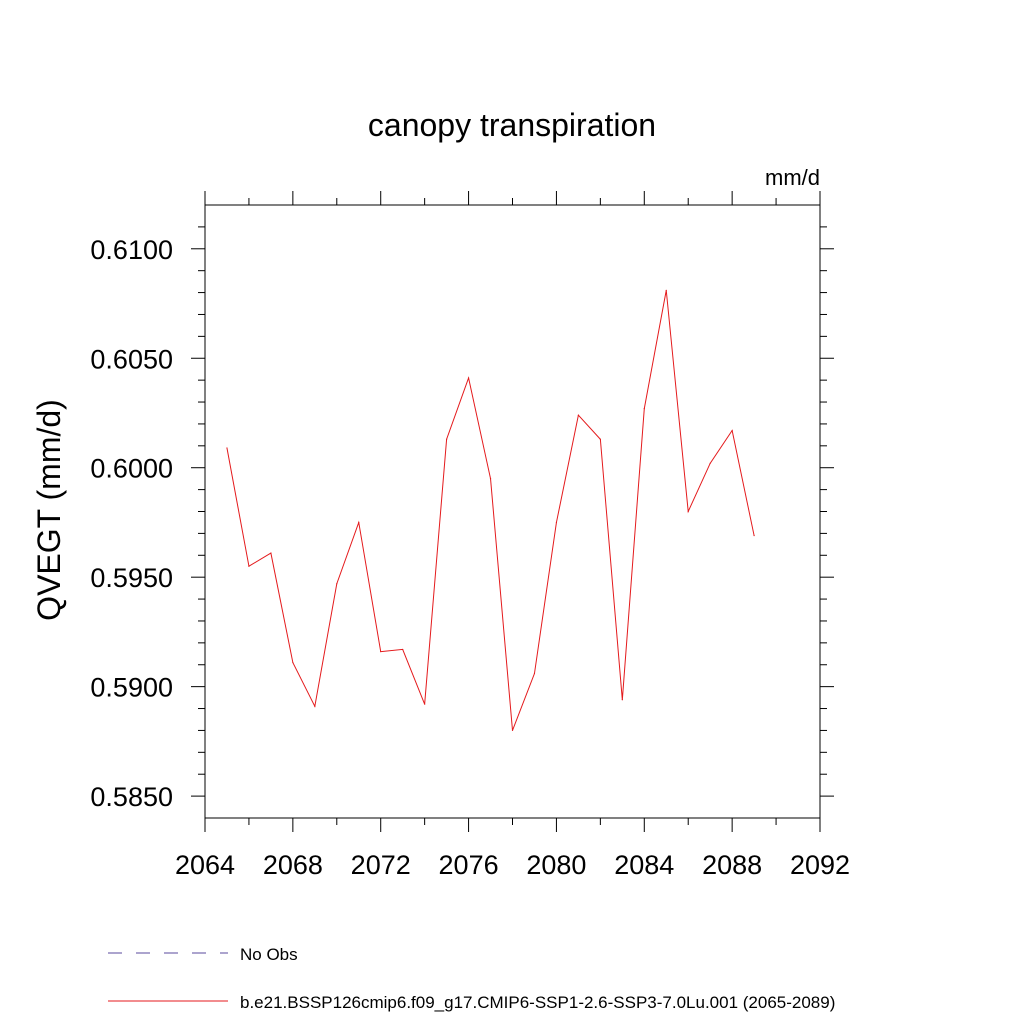  What do you see at coordinates (131, 469) in the screenshot?
I see `y-tick-label: 0.6000` at bounding box center [131, 469].